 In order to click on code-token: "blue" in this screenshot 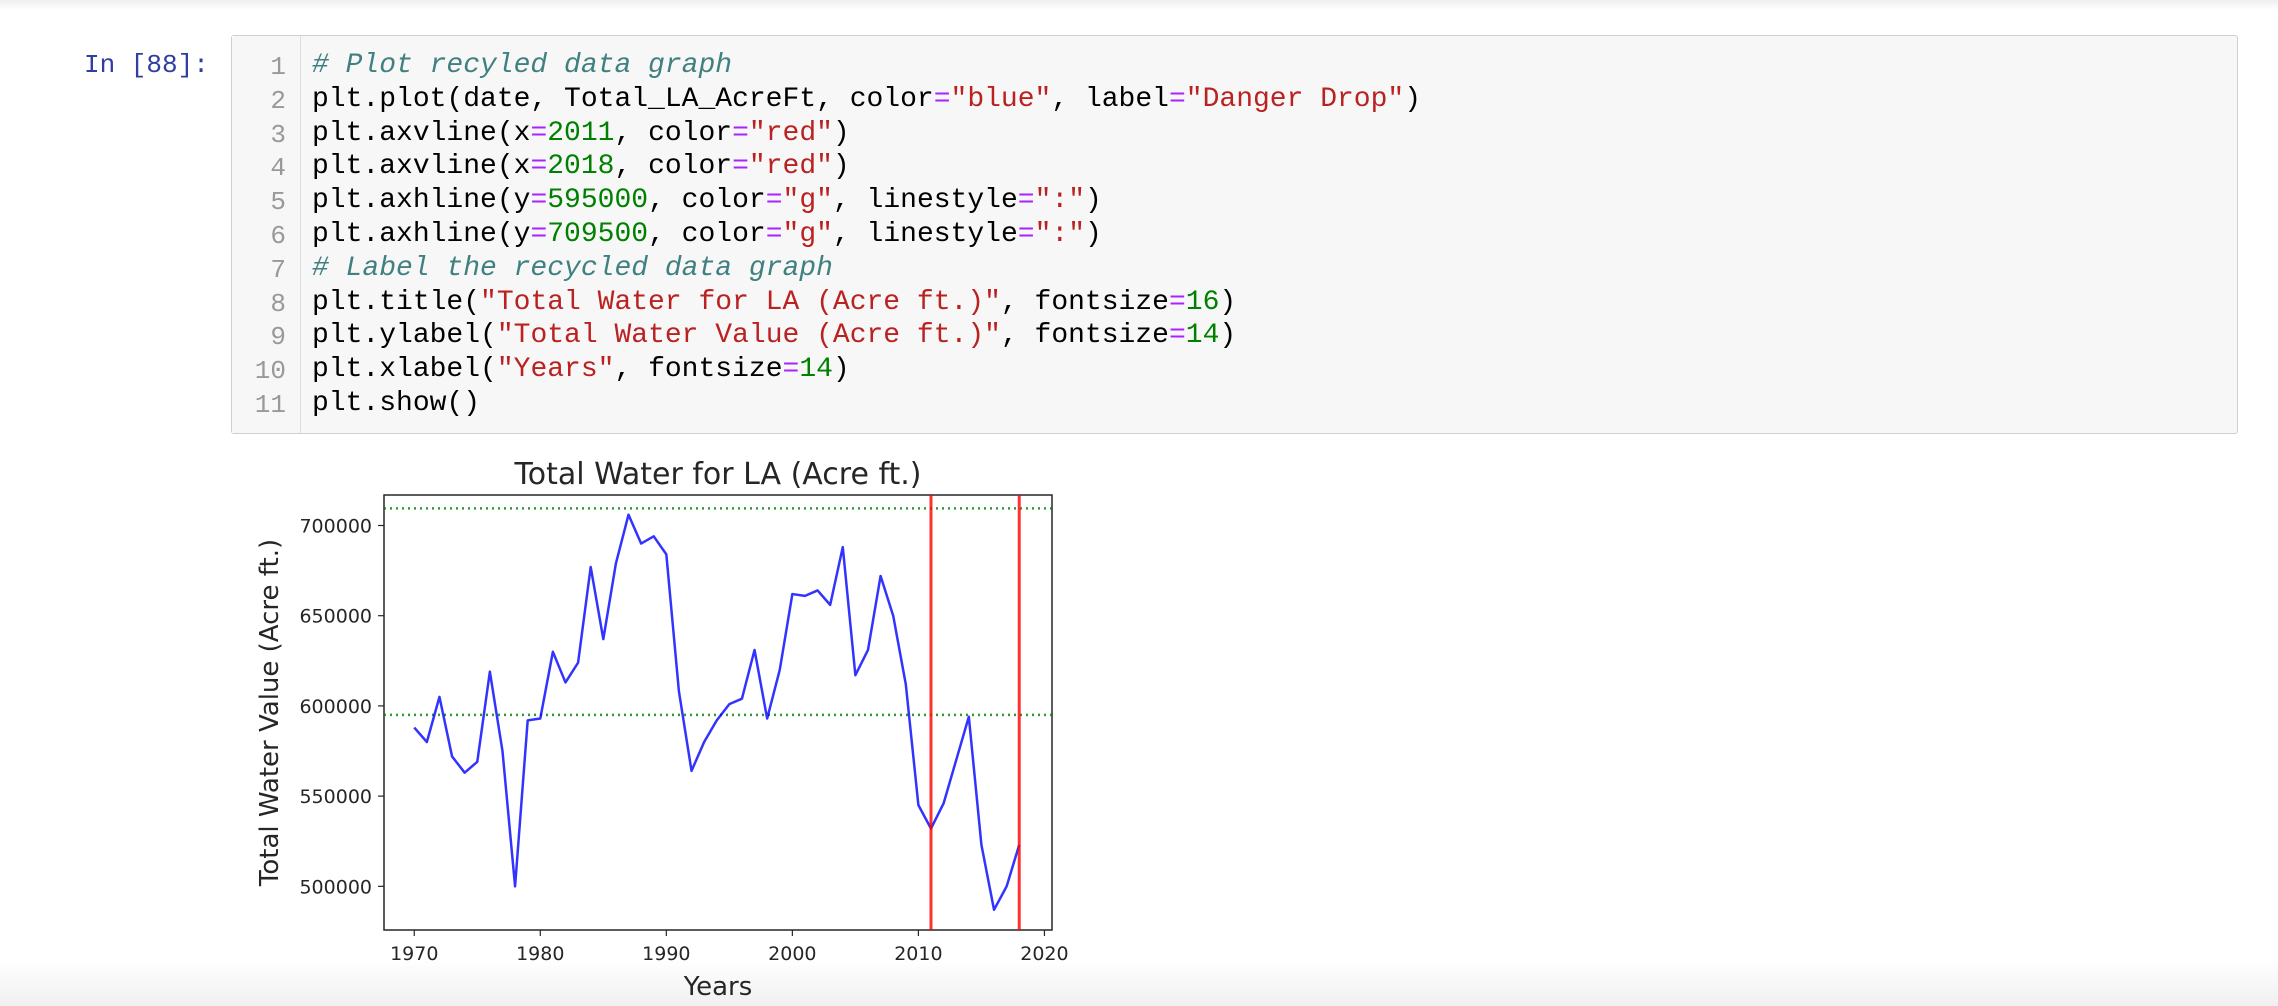, I will do `click(1001, 99)`.